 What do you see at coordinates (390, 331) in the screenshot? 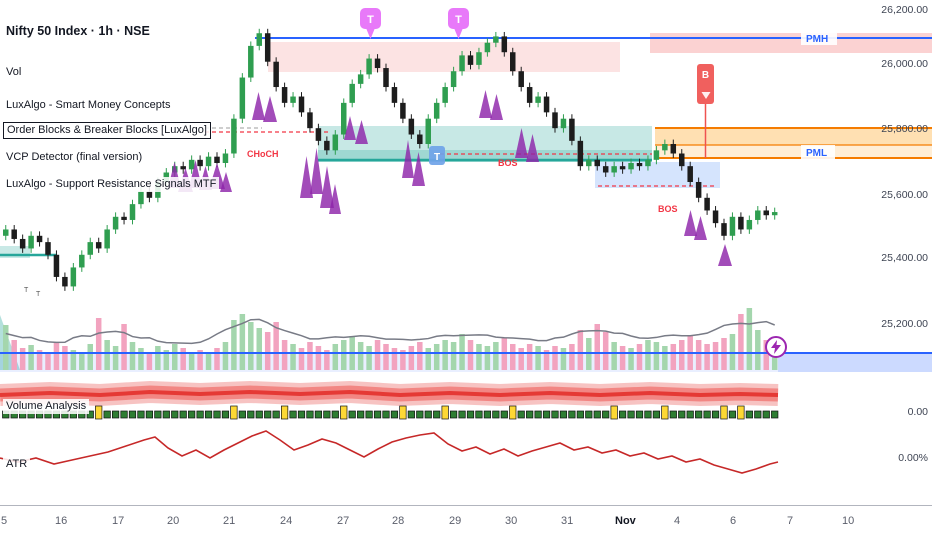
I see `volume-ma-line` at bounding box center [390, 331].